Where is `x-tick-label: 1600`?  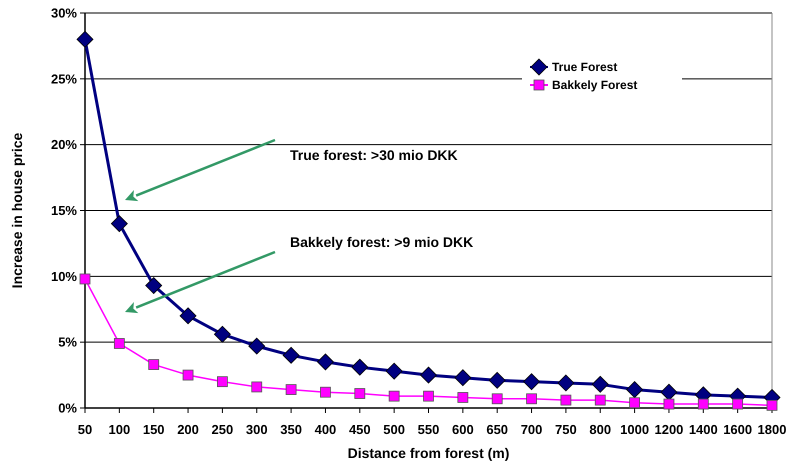 x-tick-label: 1600 is located at coordinates (737, 429).